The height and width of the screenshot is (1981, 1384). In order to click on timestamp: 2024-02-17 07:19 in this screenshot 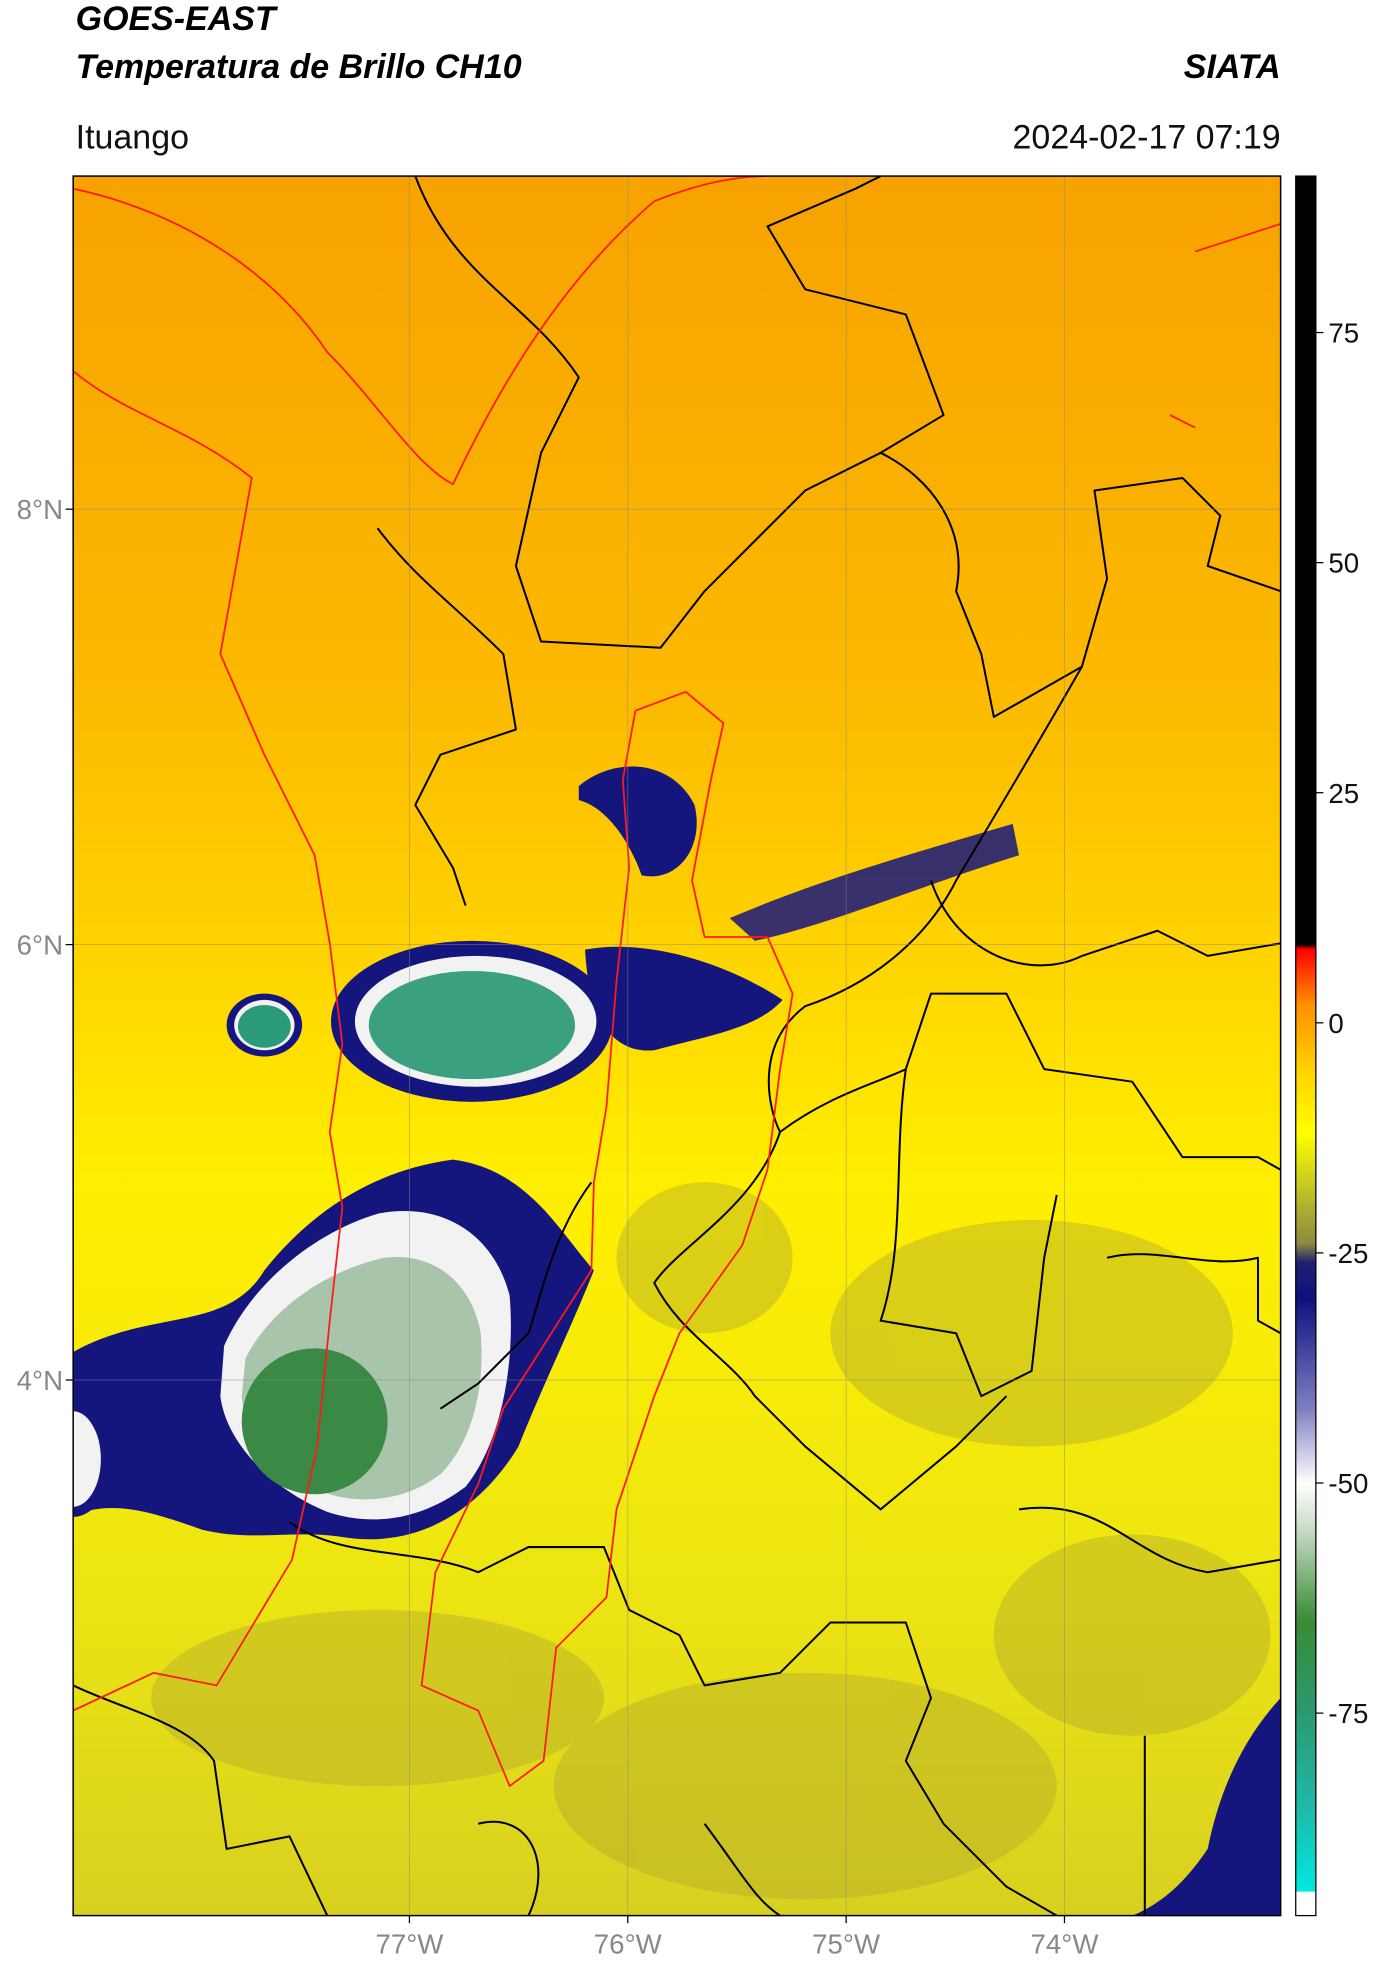, I will do `click(1147, 137)`.